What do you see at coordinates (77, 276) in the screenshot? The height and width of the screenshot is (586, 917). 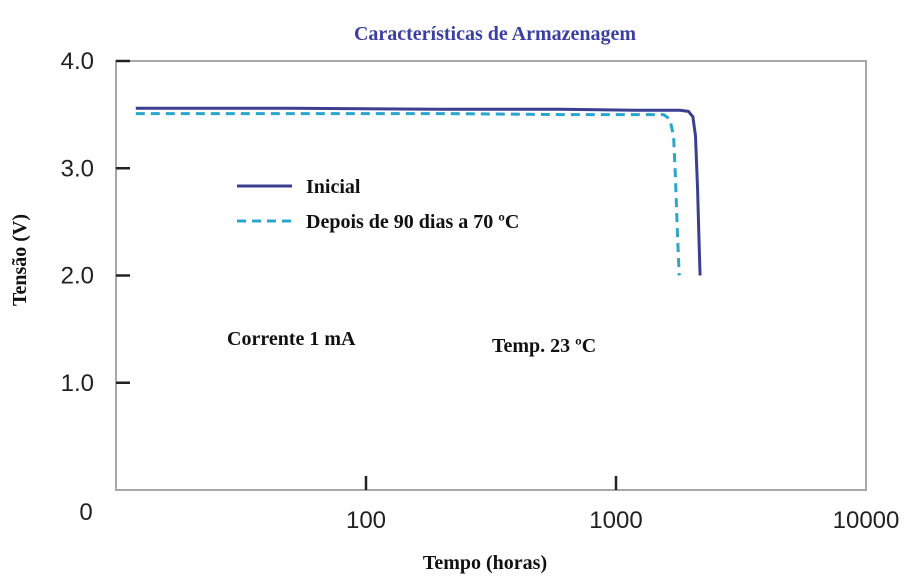 I see `y-tick-label: 2.0` at bounding box center [77, 276].